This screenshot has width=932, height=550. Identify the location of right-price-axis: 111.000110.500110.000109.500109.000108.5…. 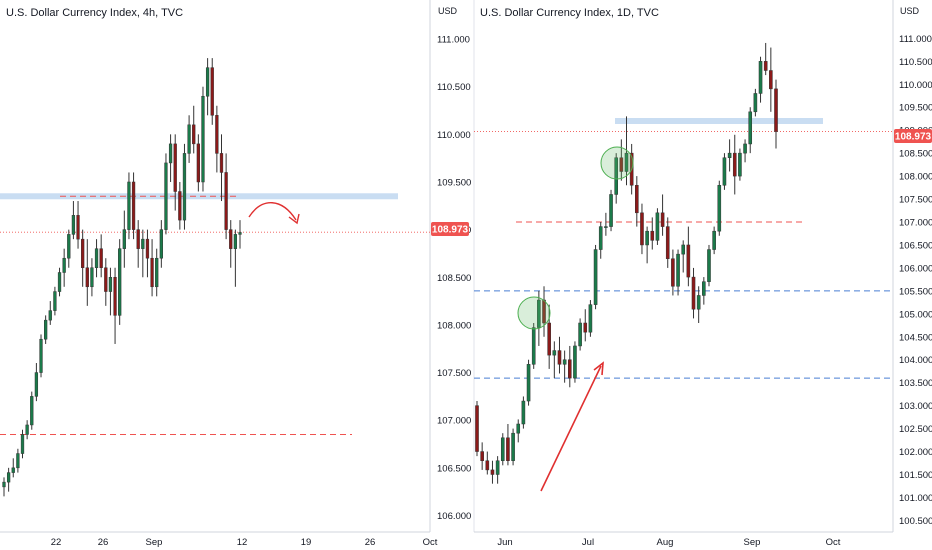
(915, 280).